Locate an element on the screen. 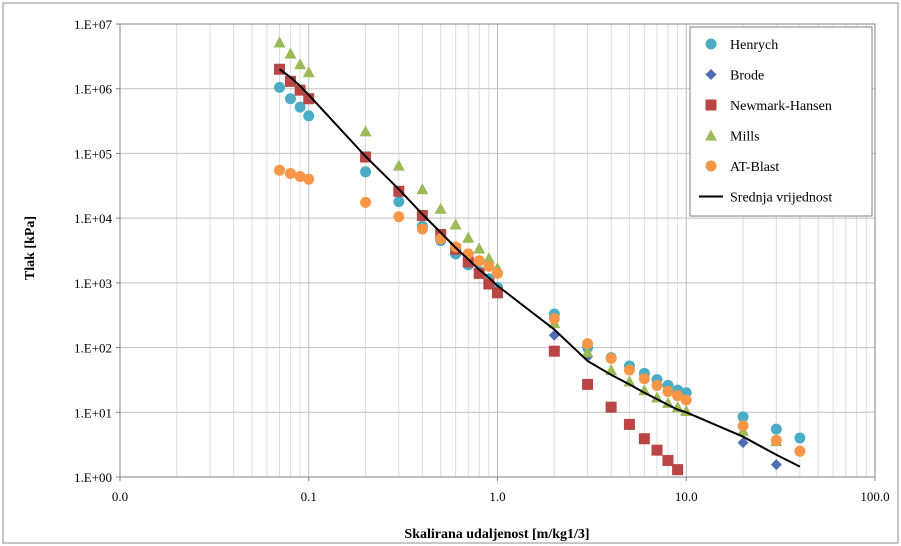 The image size is (901, 546). legend-label-henrych: Henrych is located at coordinates (754, 45).